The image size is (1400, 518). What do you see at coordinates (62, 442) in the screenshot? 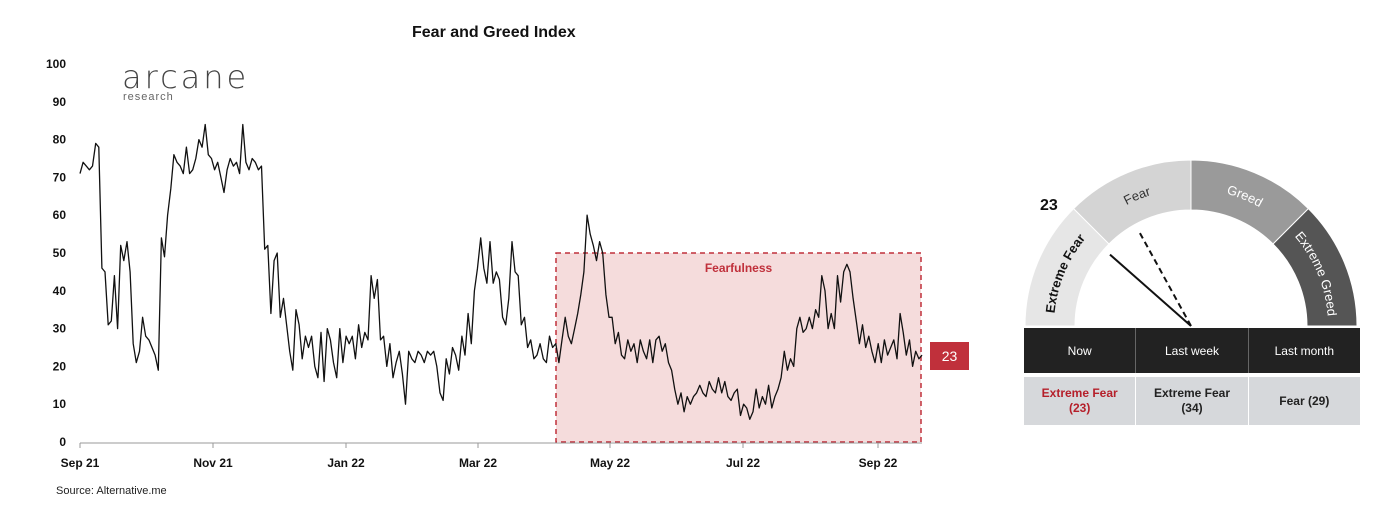
I see `y-tick-label: 0` at bounding box center [62, 442].